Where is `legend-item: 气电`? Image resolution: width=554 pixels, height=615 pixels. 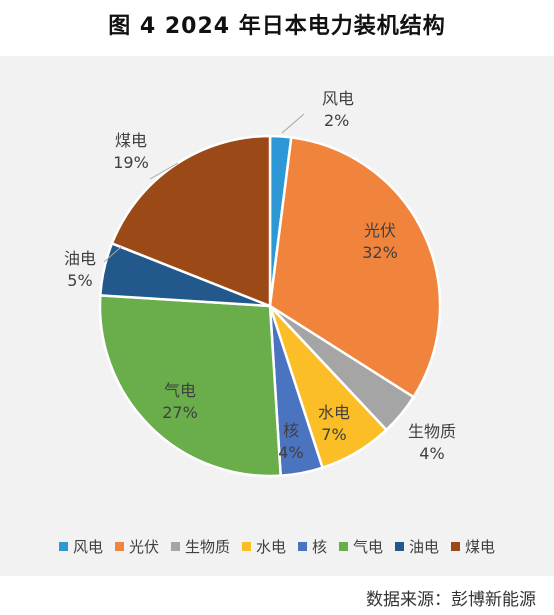 legend-item: 气电 is located at coordinates (361, 546).